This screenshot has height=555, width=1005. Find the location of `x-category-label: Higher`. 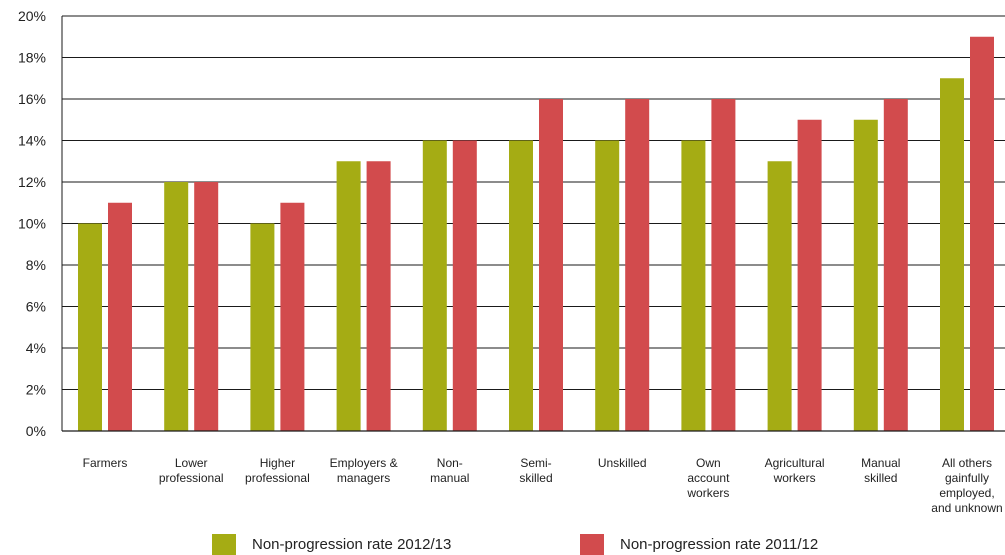

x-category-label: Higher is located at coordinates (277, 463).